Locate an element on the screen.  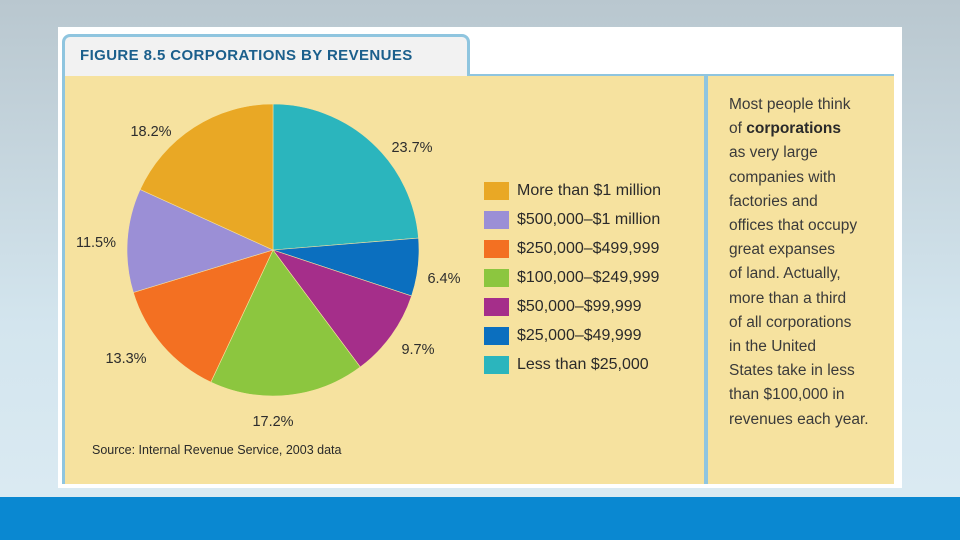
text-panel is located at coordinates (801, 280).